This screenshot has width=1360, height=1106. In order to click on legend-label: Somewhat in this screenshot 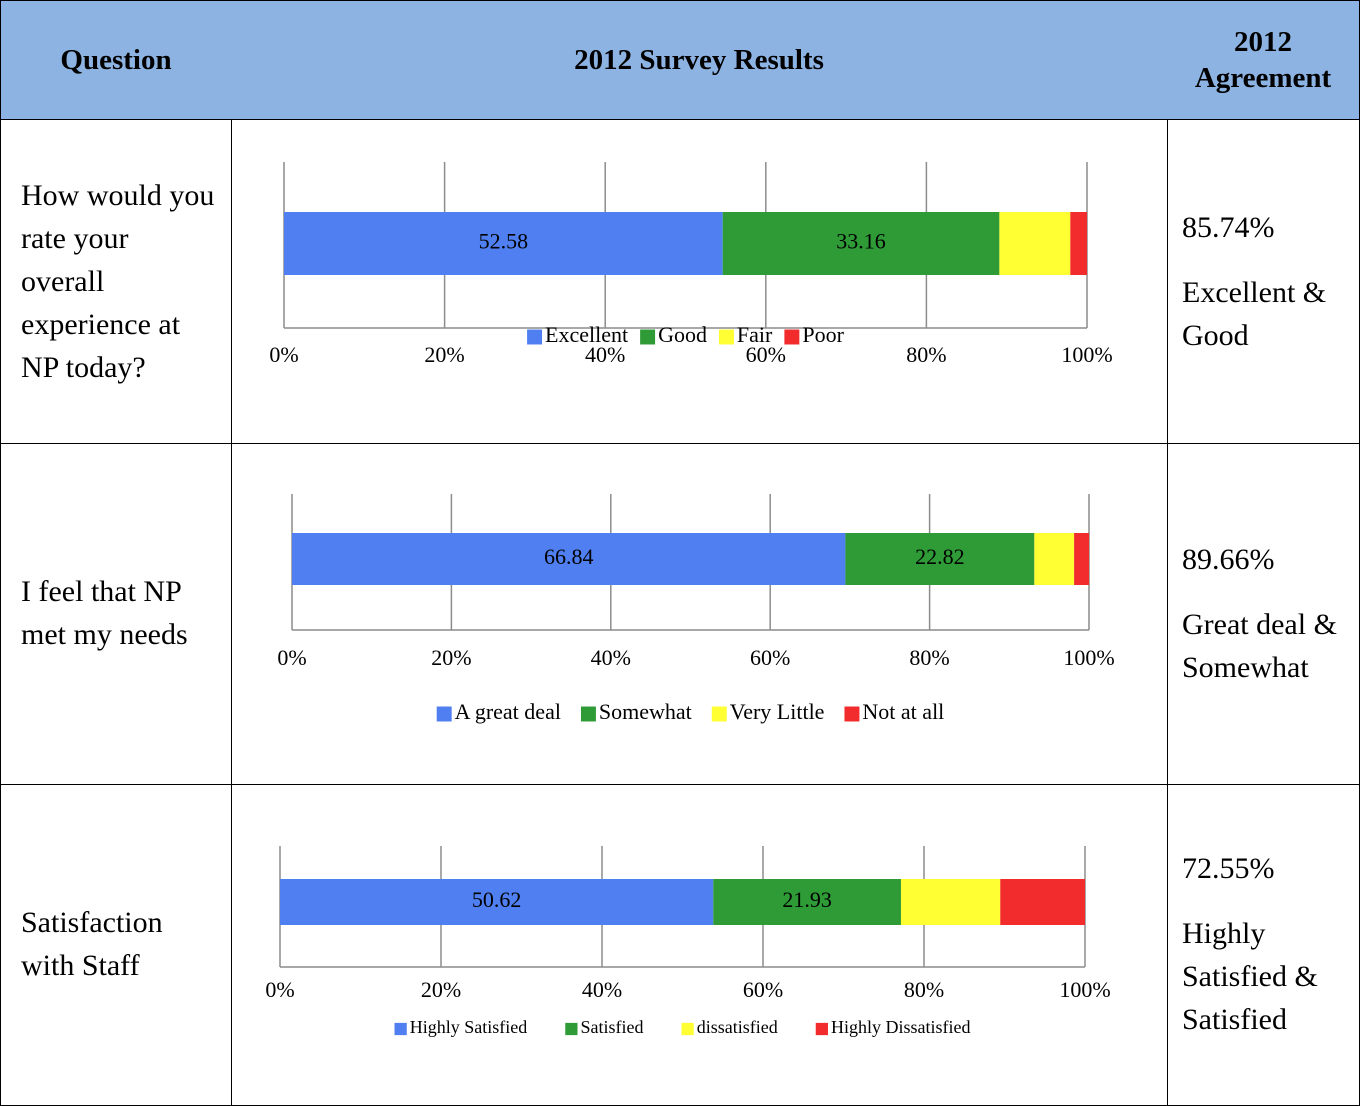, I will do `click(645, 711)`.